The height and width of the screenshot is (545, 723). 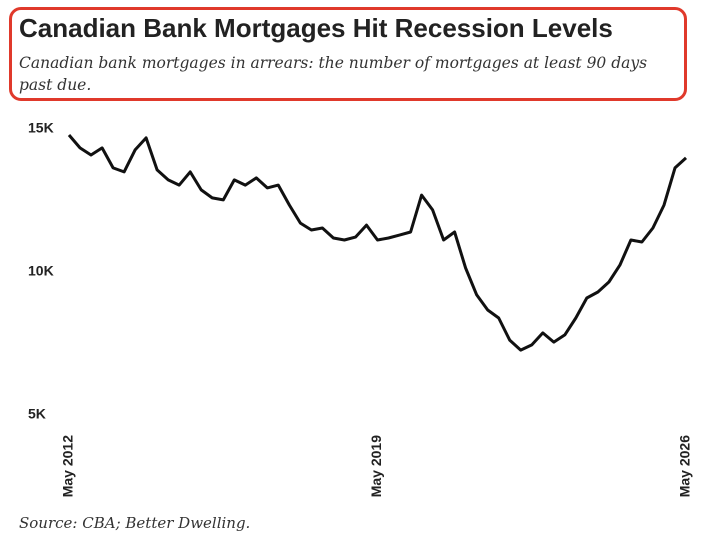 I want to click on x-tick-label: May 2019, so click(x=376, y=466).